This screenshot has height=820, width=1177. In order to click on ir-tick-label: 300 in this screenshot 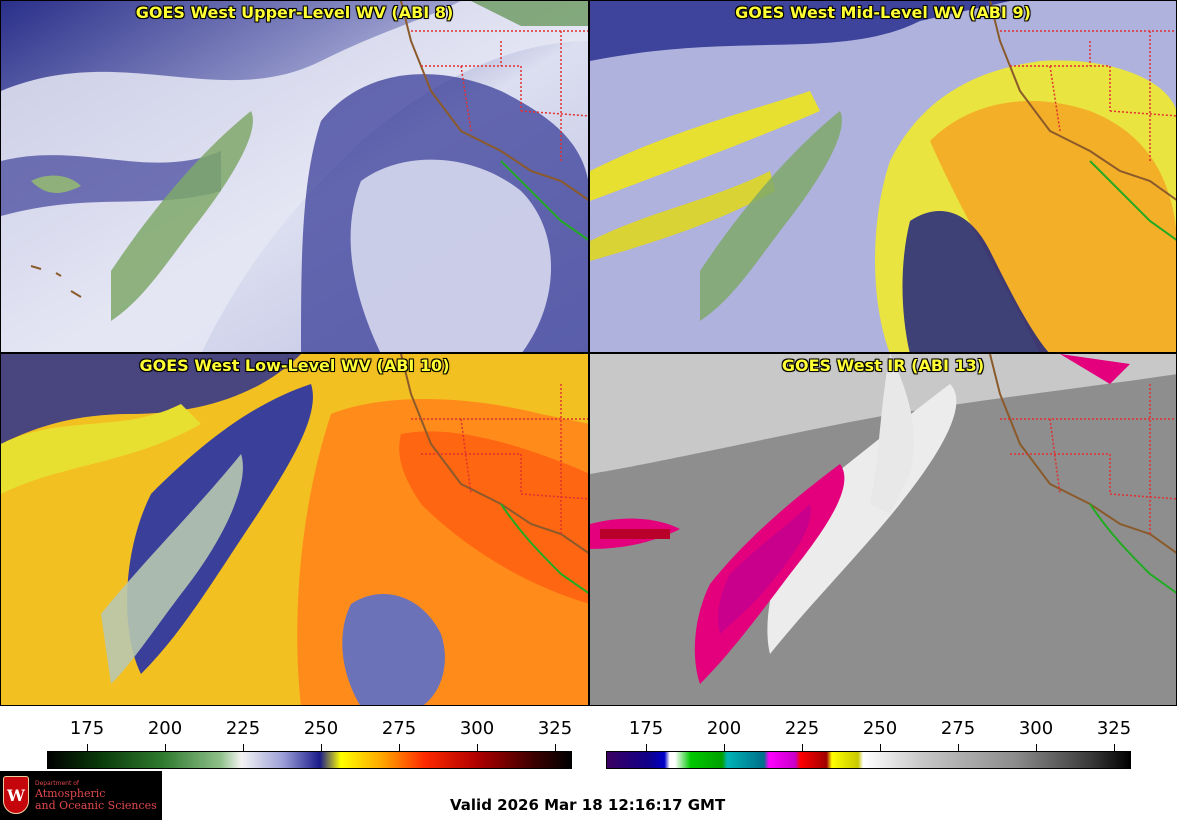, I will do `click(1036, 728)`.